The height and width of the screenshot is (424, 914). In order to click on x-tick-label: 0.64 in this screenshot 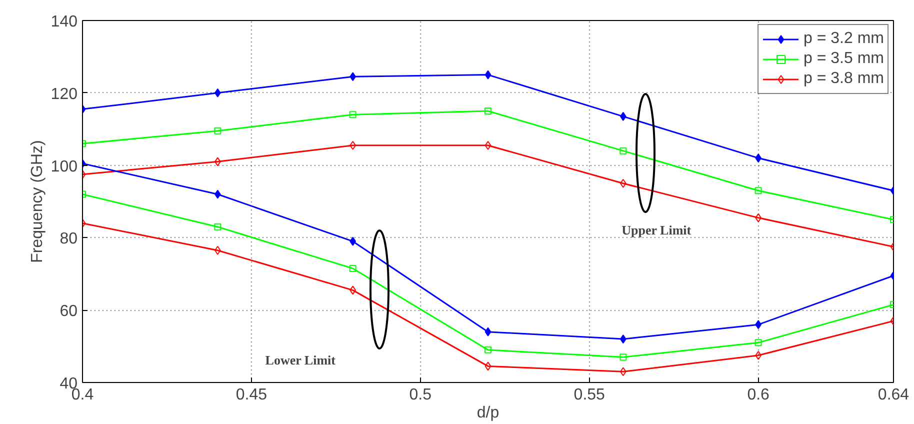, I will do `click(894, 395)`.